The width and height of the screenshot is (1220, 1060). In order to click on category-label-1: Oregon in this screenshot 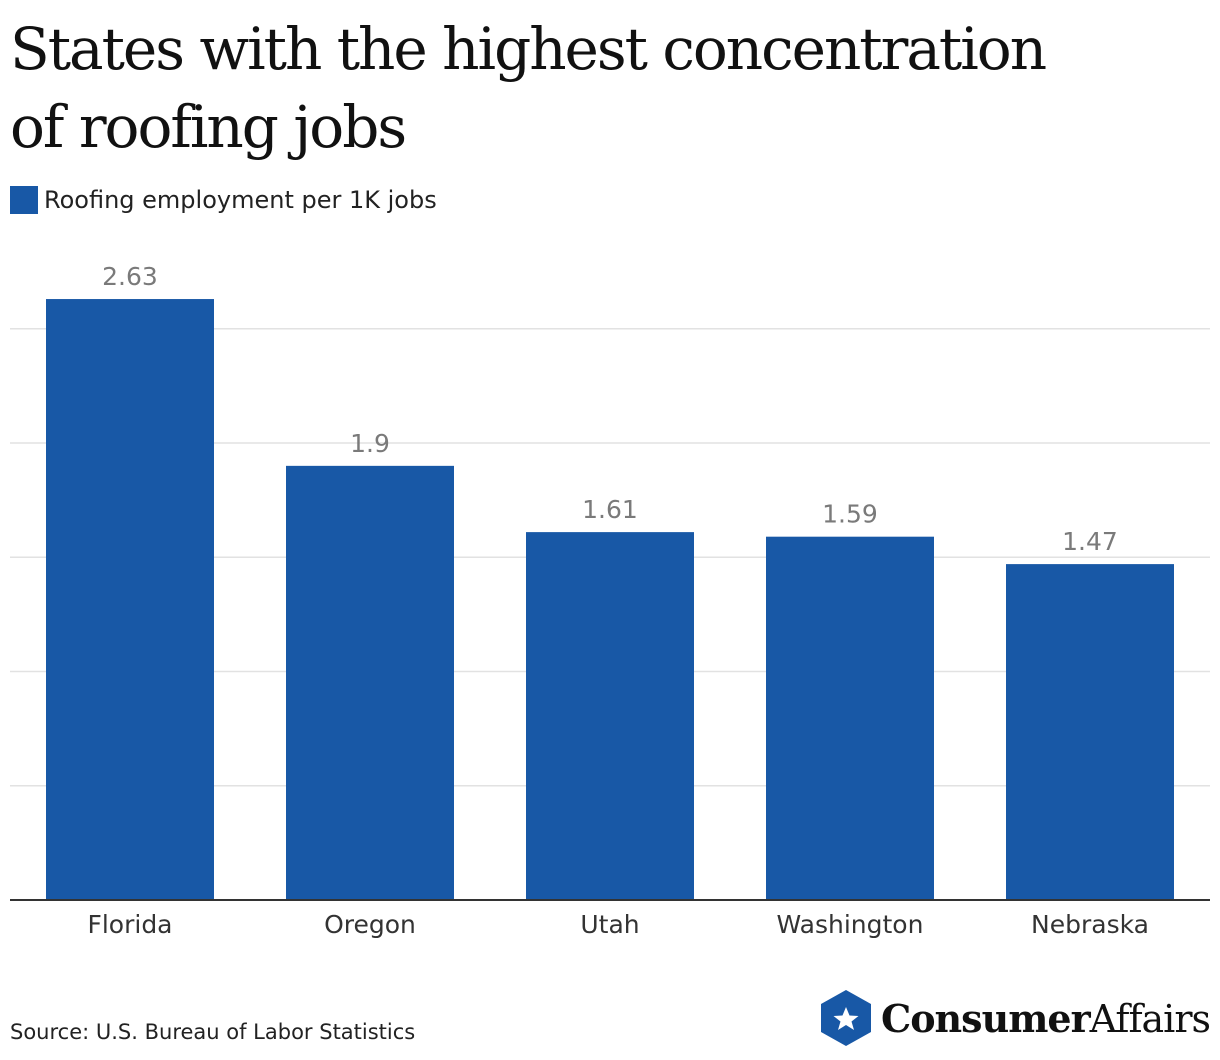, I will do `click(370, 924)`.